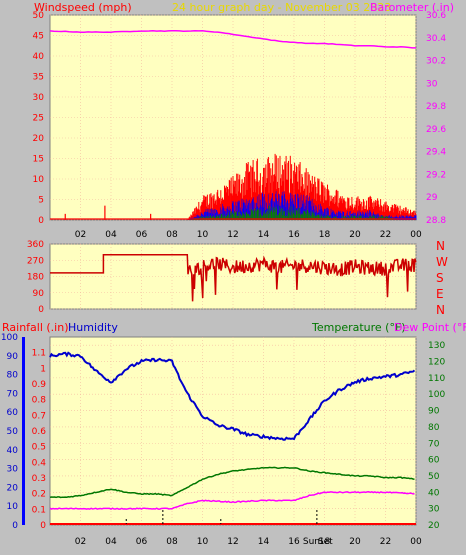 The width and height of the screenshot is (466, 555). I want to click on wind-tick-label: 5, so click(41, 201).